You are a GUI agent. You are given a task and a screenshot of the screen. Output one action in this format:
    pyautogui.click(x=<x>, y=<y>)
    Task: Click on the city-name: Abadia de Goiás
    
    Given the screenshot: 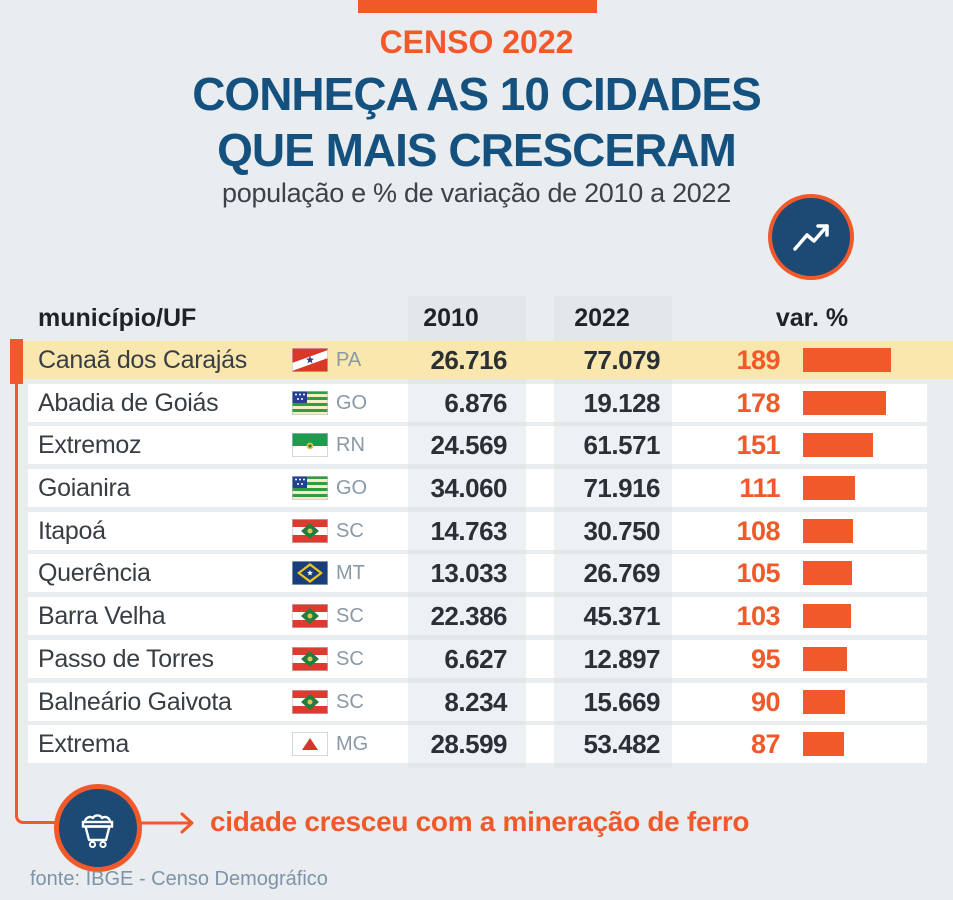 What is the action you would take?
    pyautogui.click(x=128, y=402)
    